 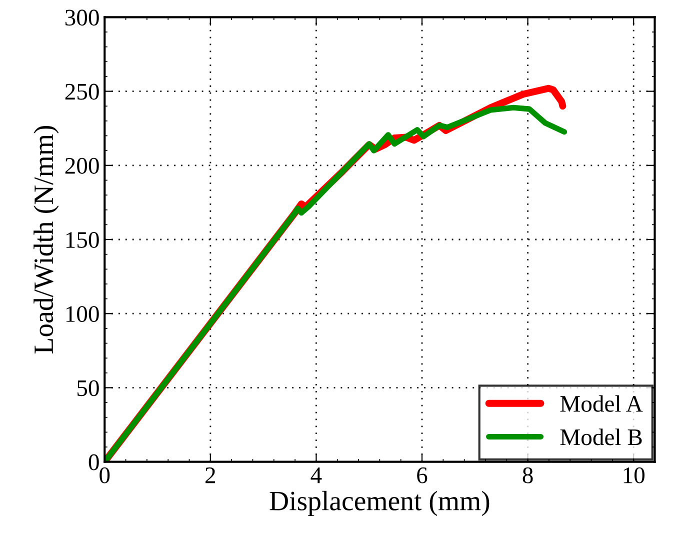 I want to click on y-axis-title: Load/Width (N/mm), so click(x=46, y=240).